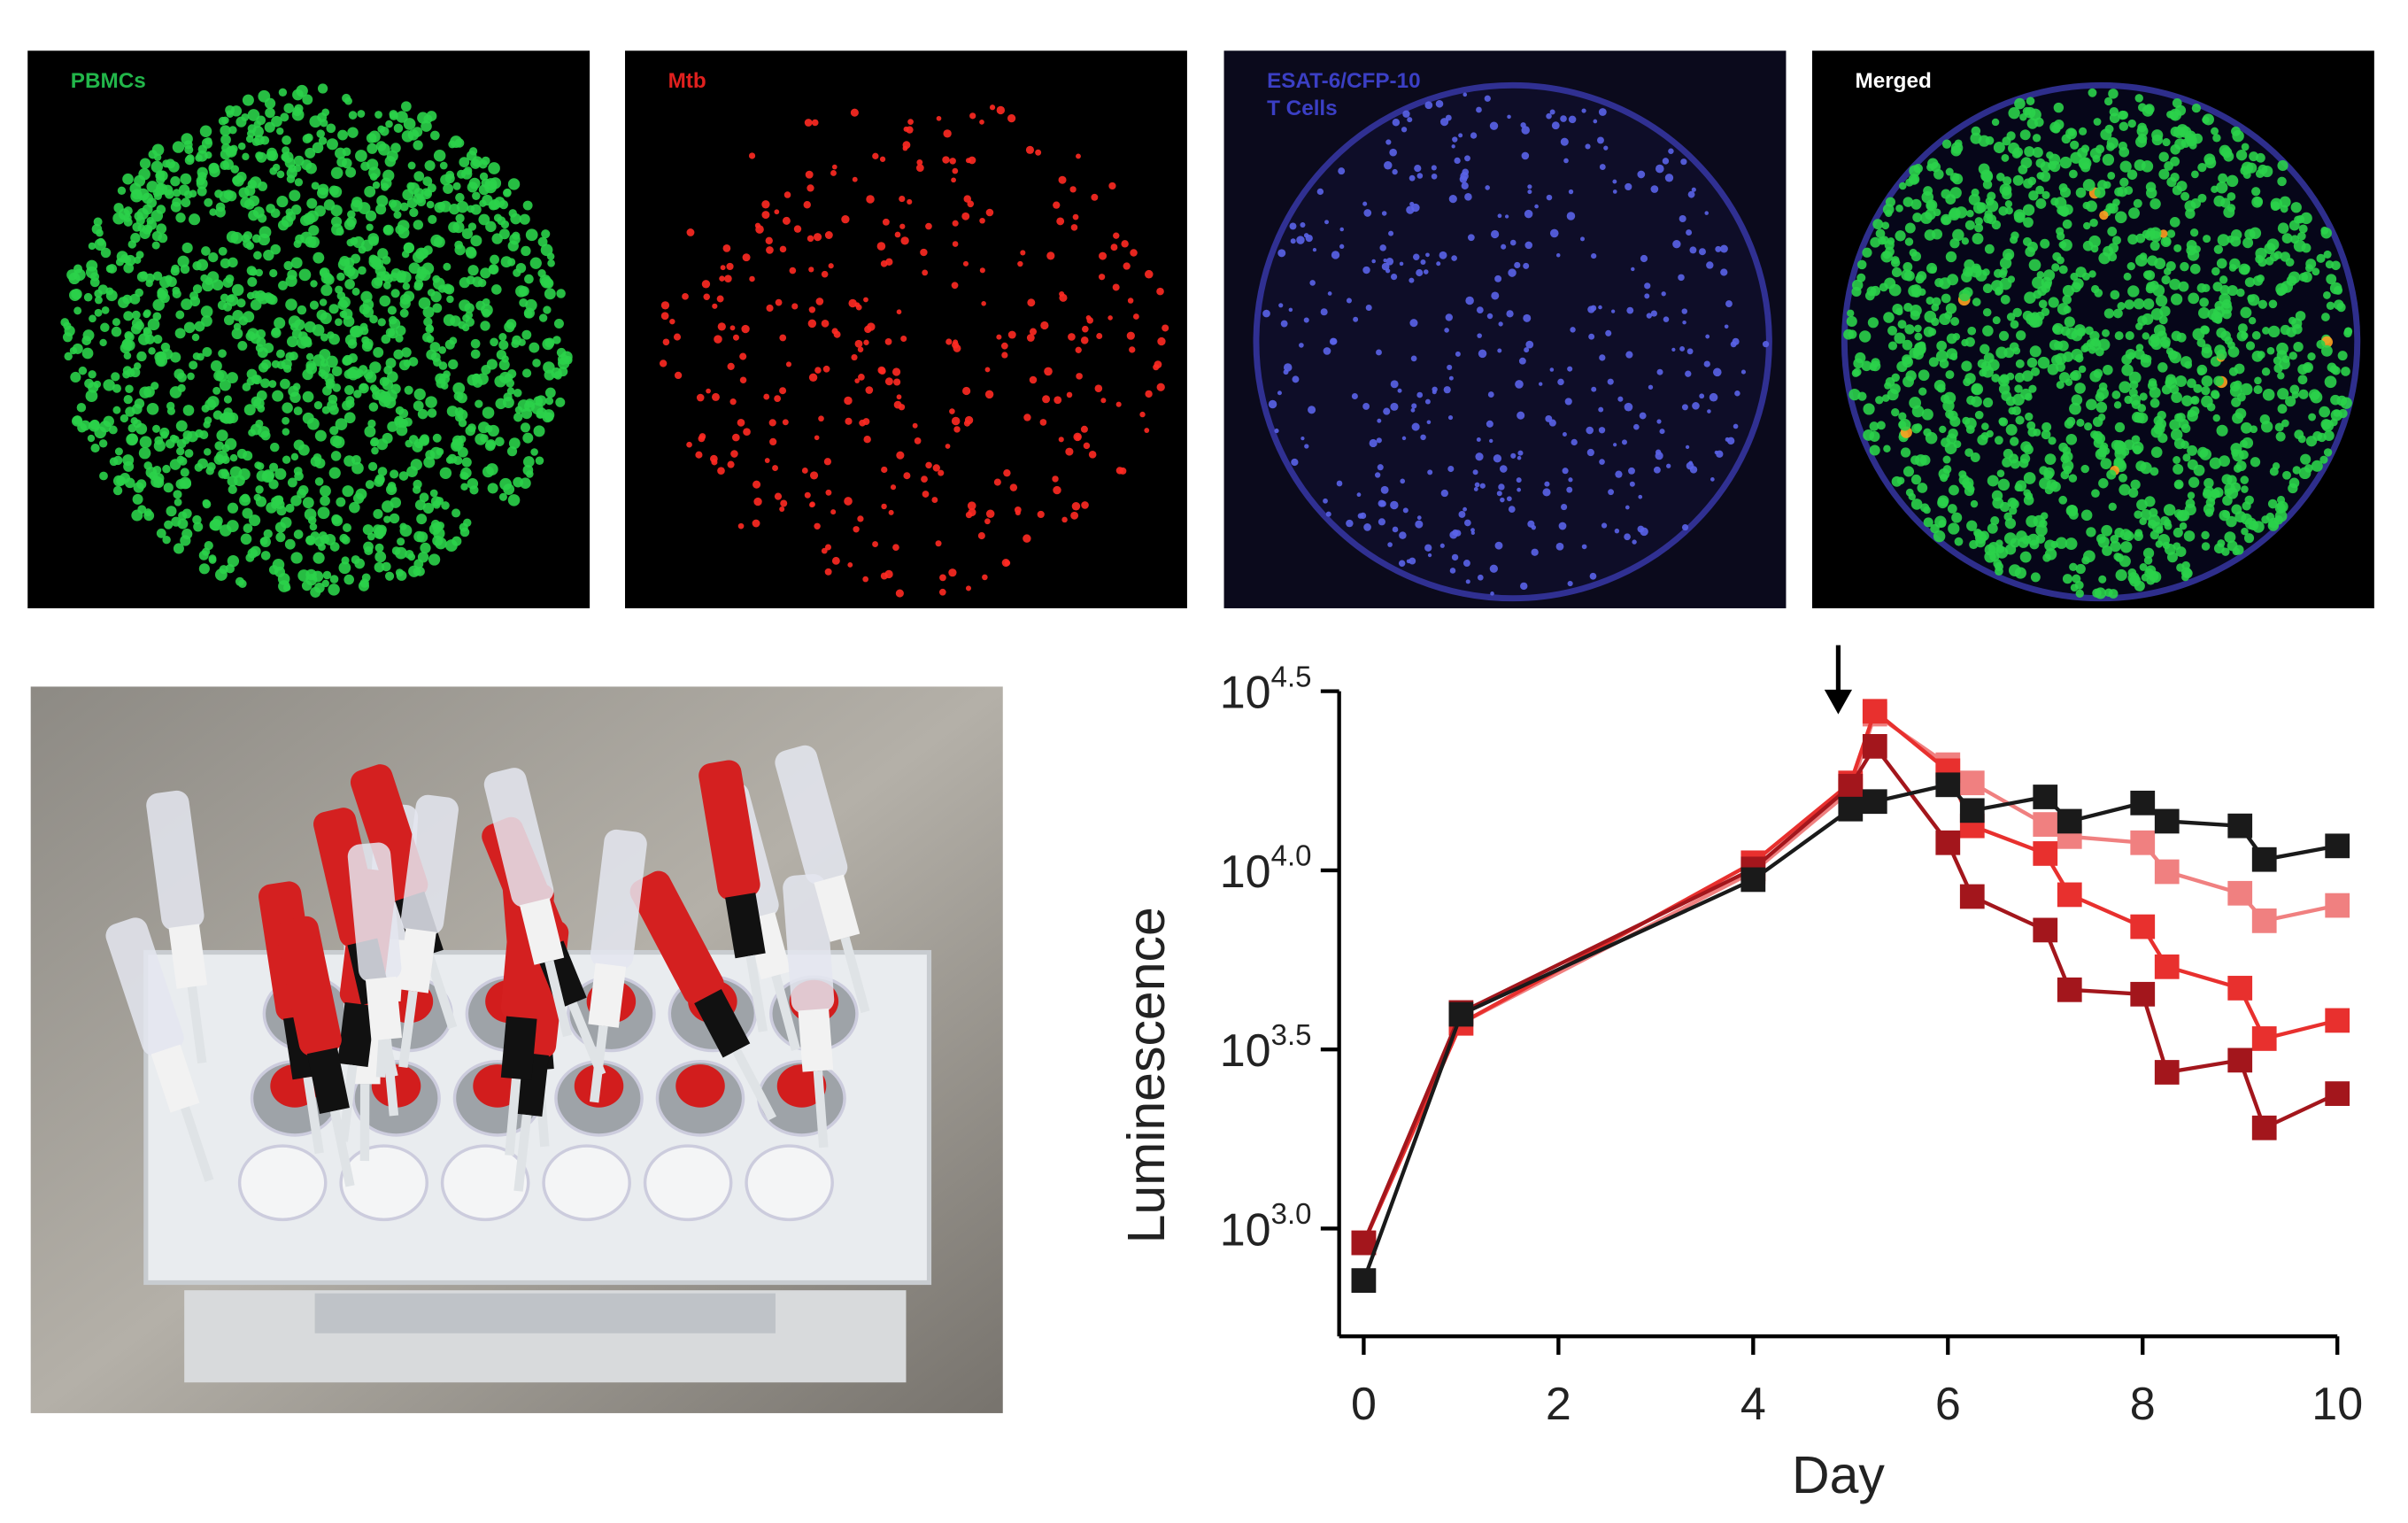  I want to click on y-tick-exponent: 3.0, so click(1291, 1213).